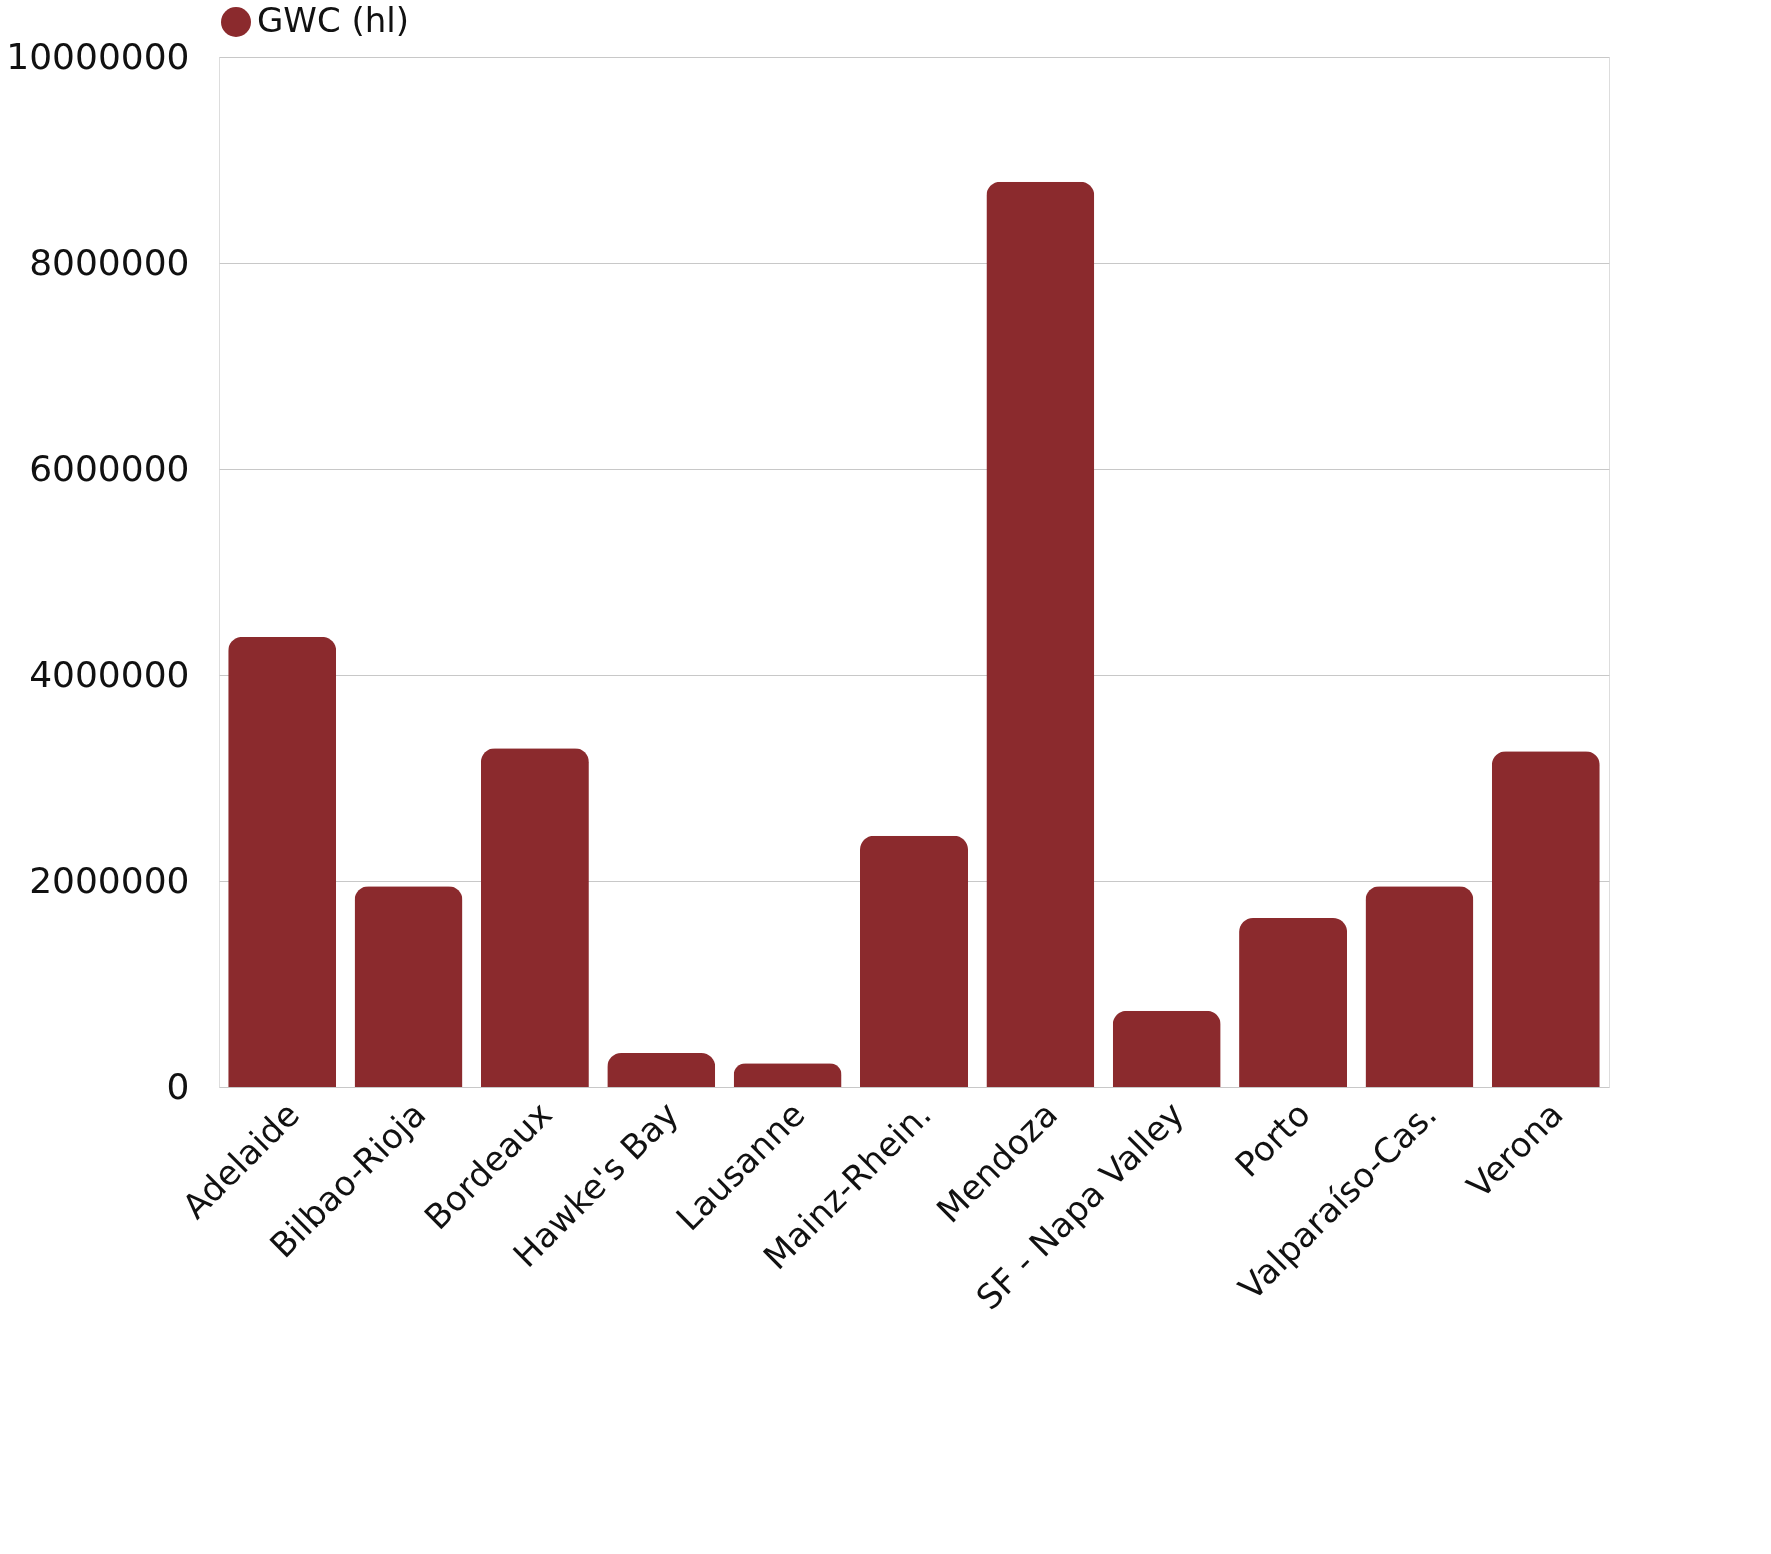 This screenshot has width=1771, height=1554. Describe the element at coordinates (178, 1086) in the screenshot. I see `y-tick-label: 0` at that location.